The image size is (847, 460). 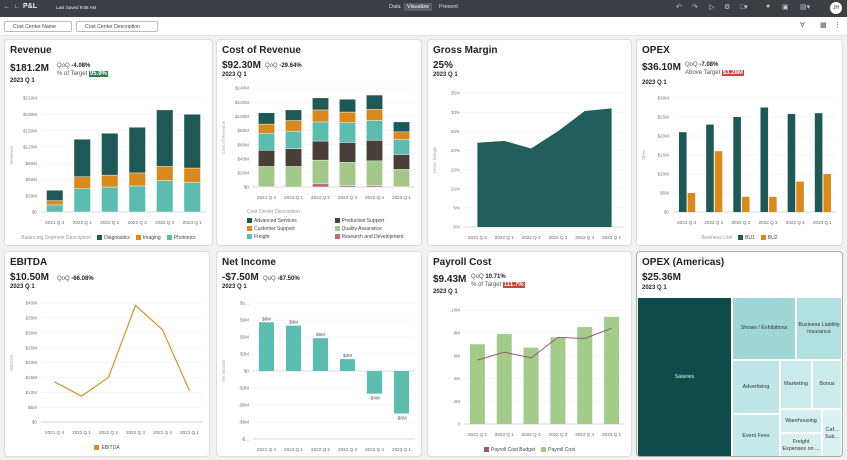 What do you see at coordinates (244, 320) in the screenshot?
I see `y-tick-label: $9M` at bounding box center [244, 320].